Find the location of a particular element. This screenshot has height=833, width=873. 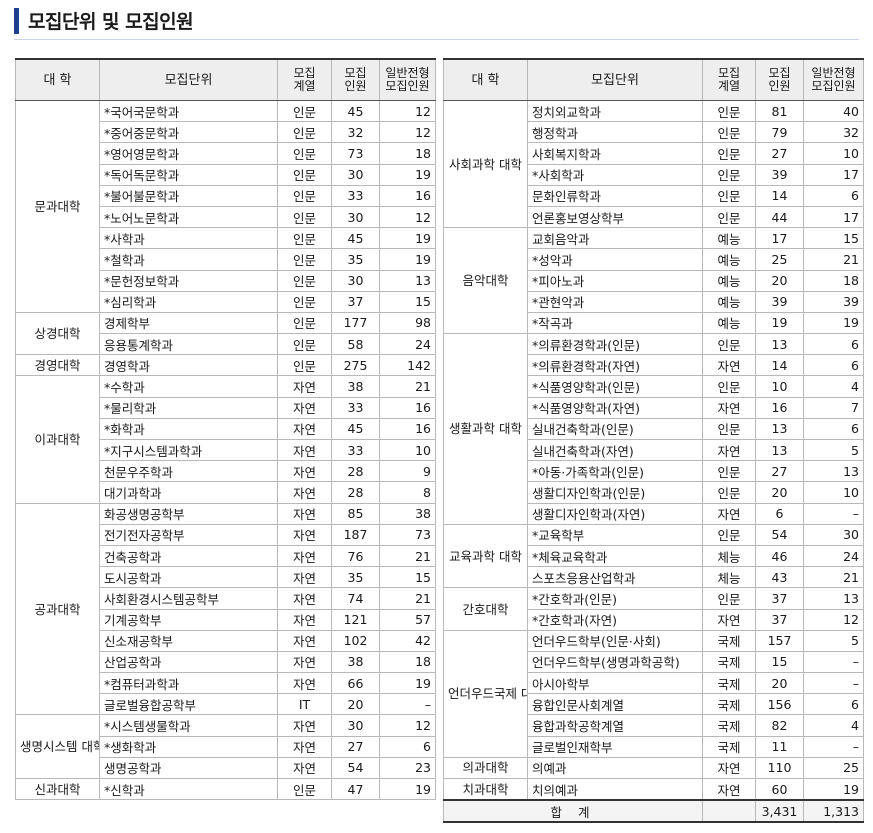

table-row: 천문우주학과 자연 28 9 is located at coordinates (226, 471).